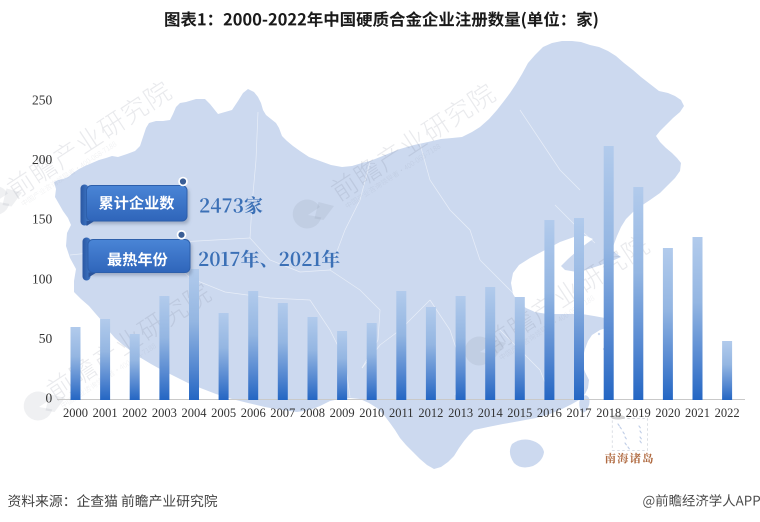 This screenshot has width=760, height=522. I want to click on svg-text: 2018, so click(608, 413).